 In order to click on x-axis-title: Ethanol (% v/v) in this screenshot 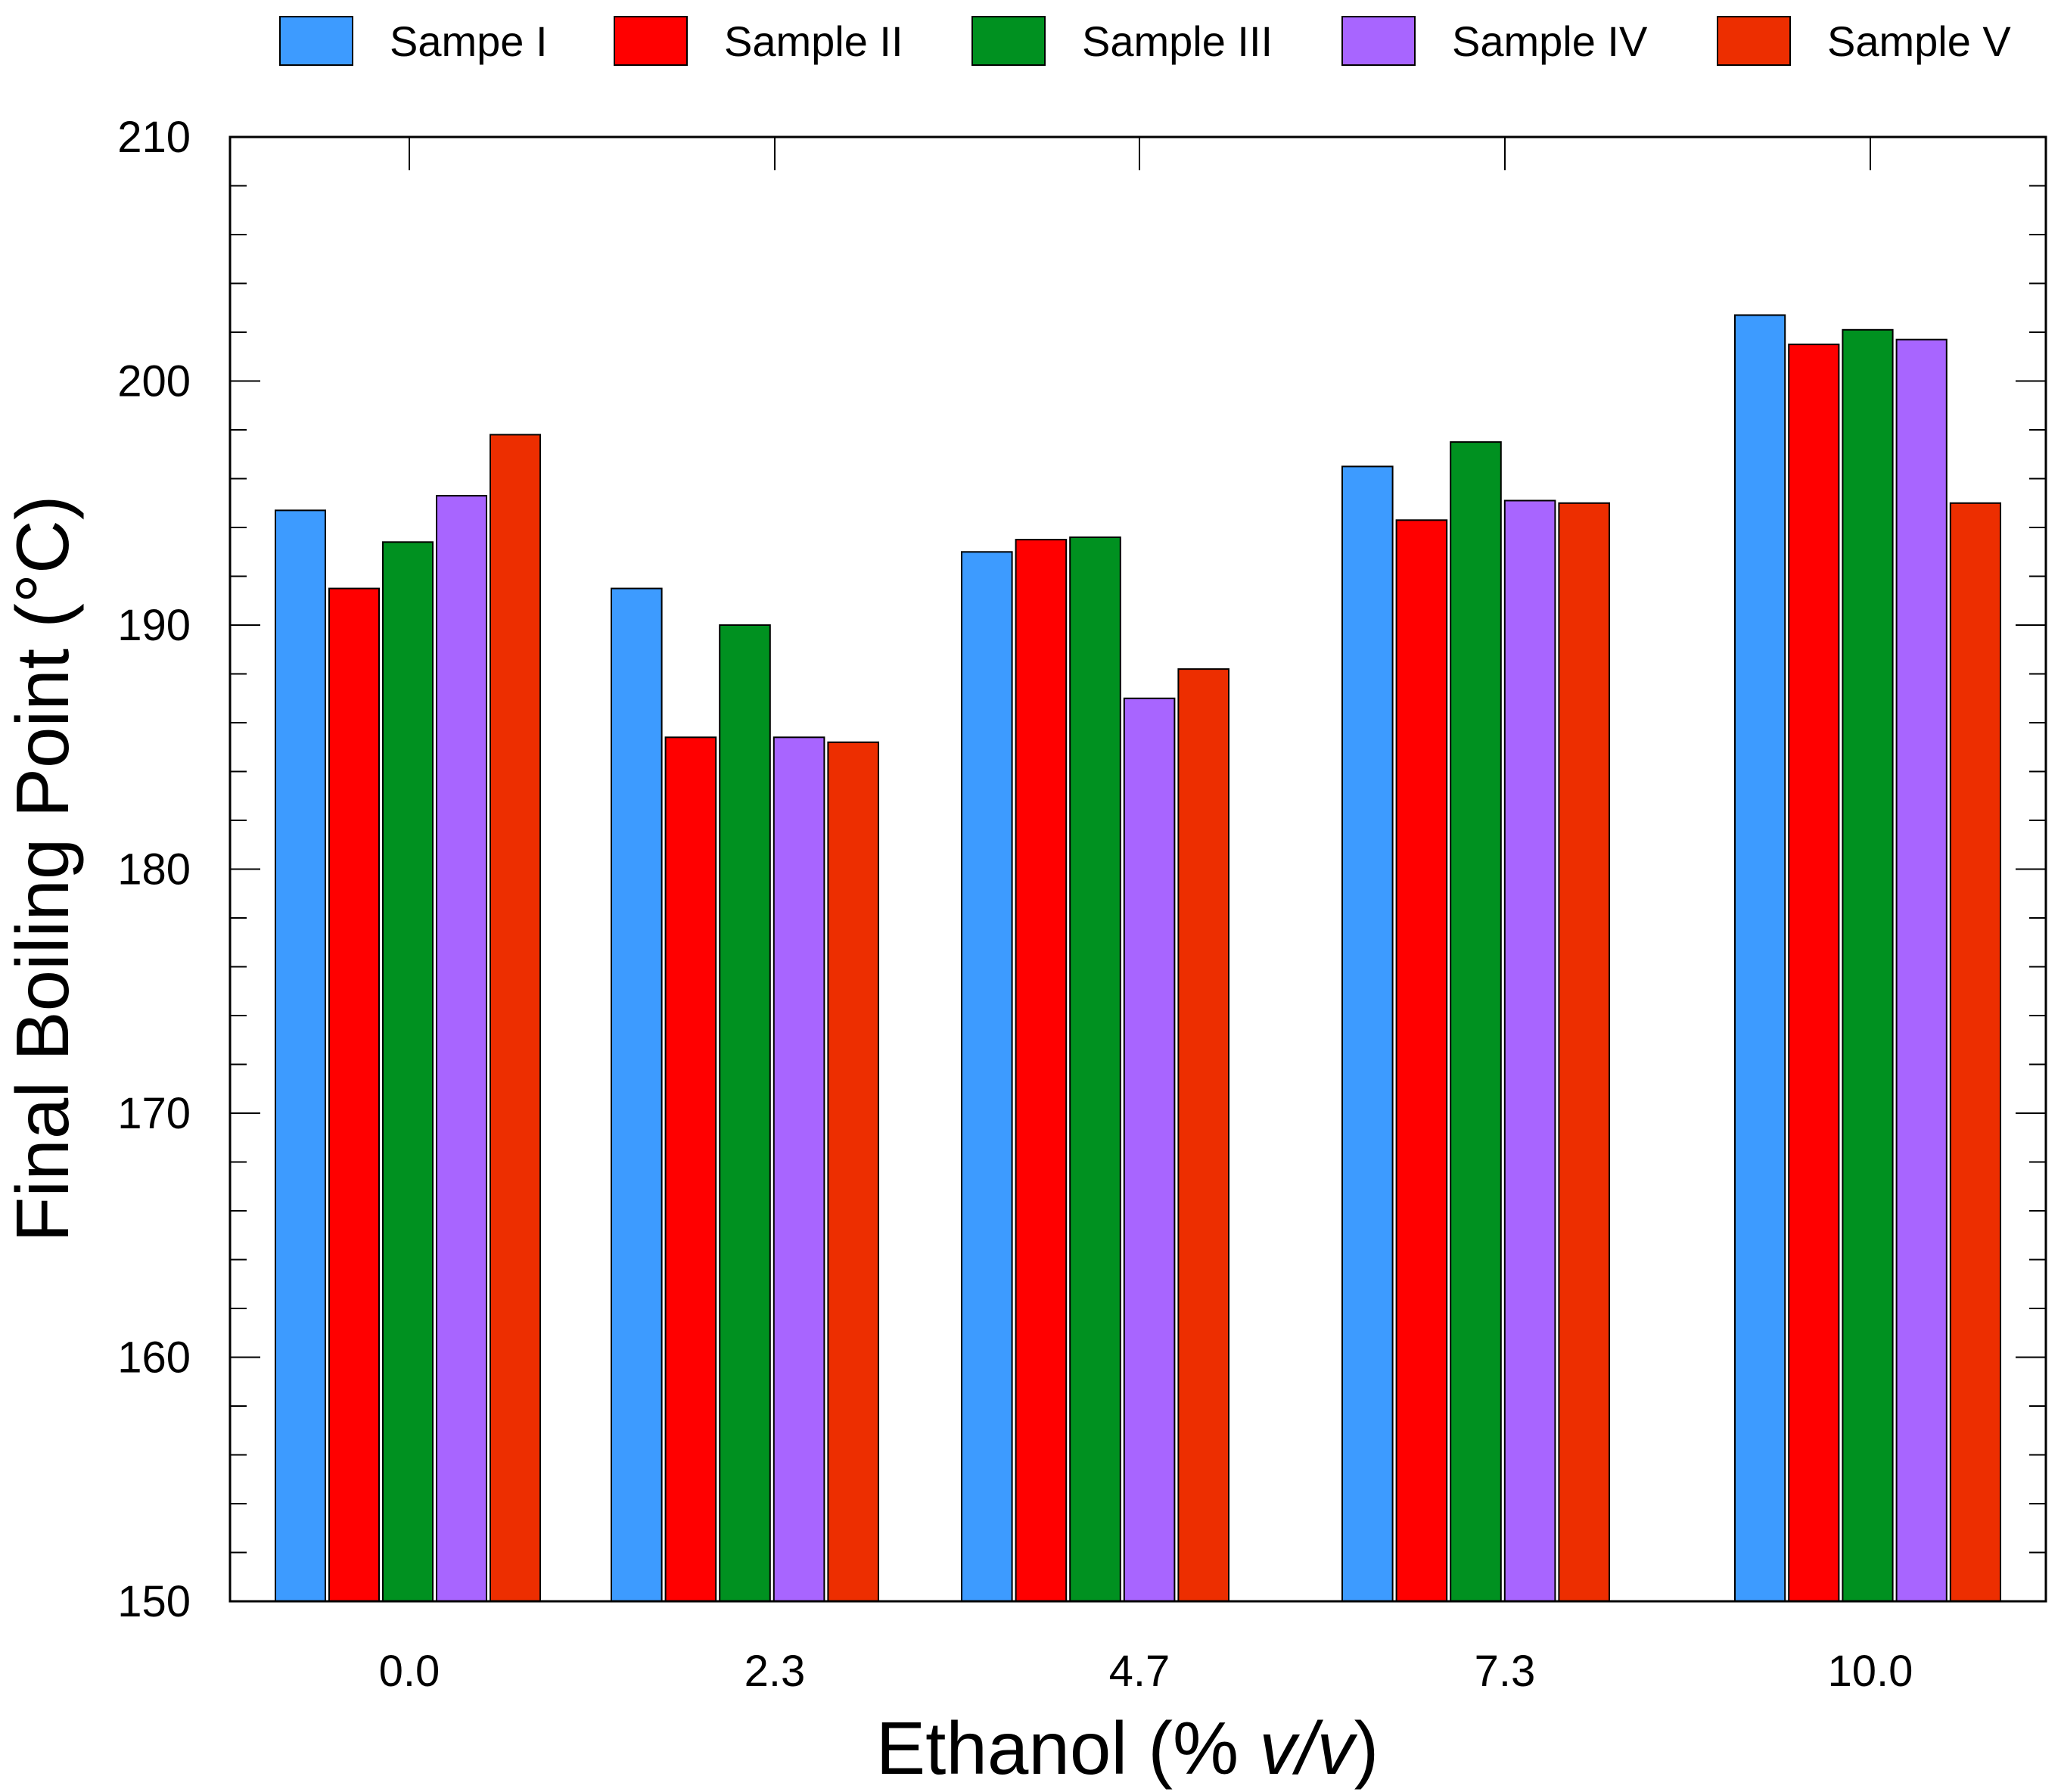, I will do `click(1127, 1748)`.